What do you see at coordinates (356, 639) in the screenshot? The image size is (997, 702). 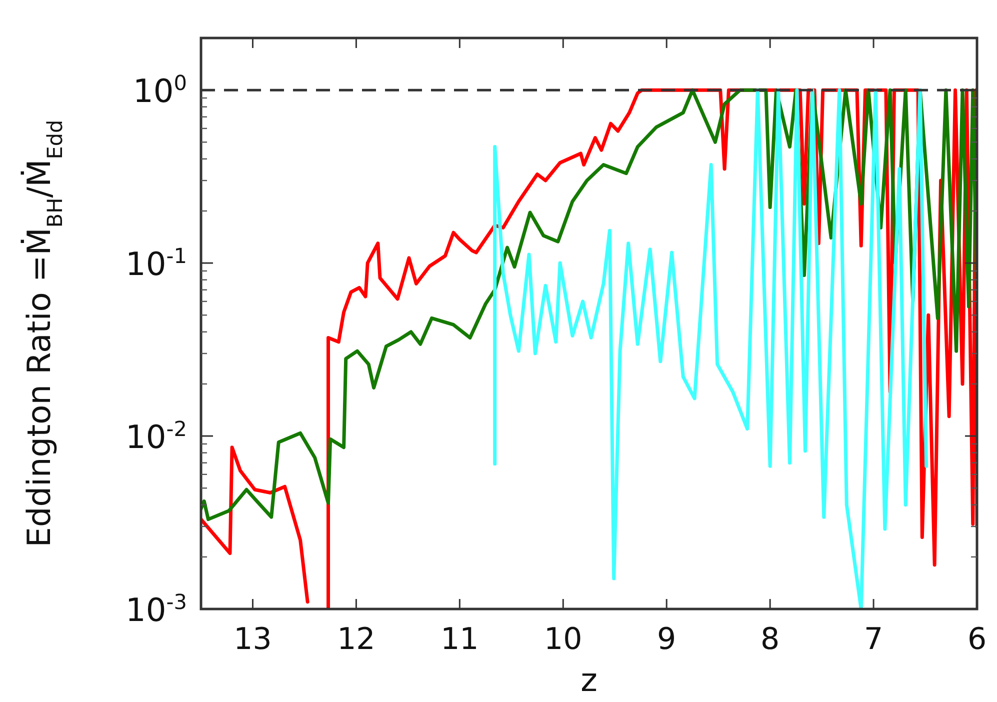 I see `x-tick-label: 12` at bounding box center [356, 639].